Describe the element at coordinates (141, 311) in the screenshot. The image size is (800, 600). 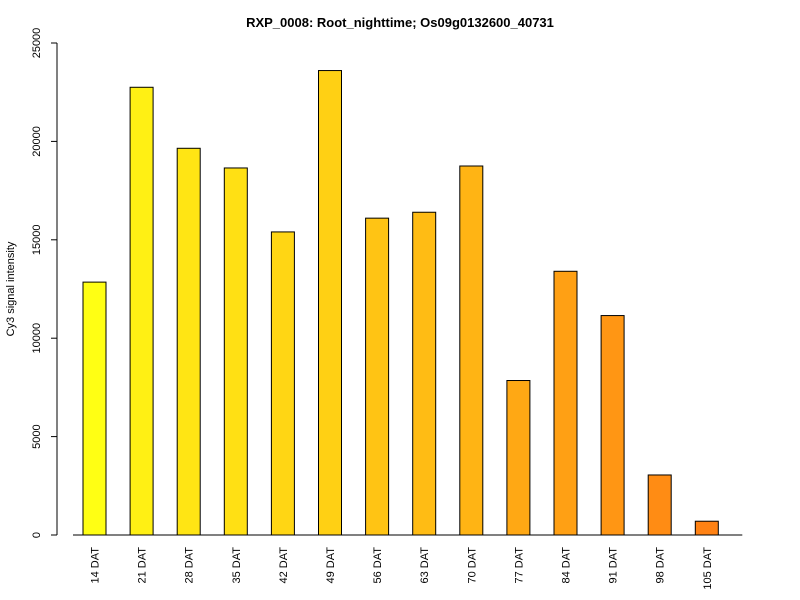
I see `bar-21-dat` at that location.